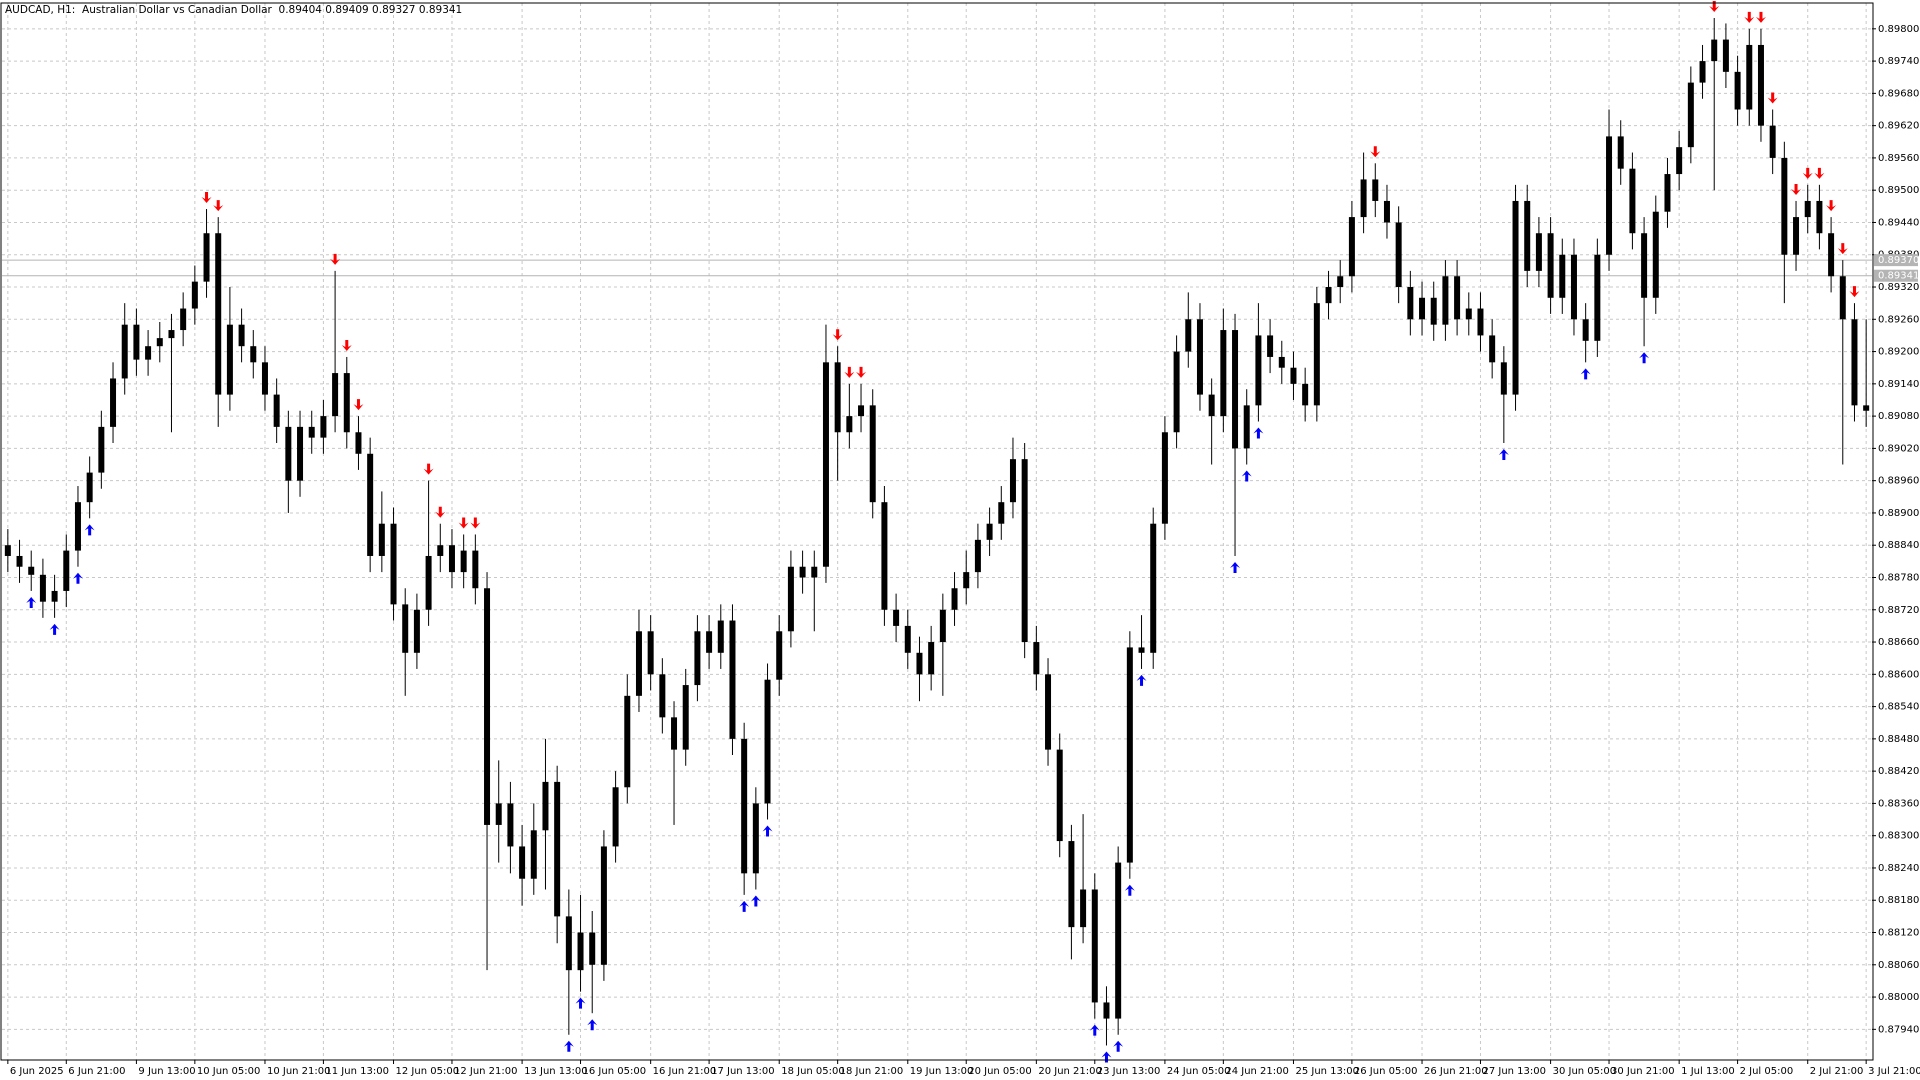 This screenshot has width=1920, height=1080. Describe the element at coordinates (428, 1071) in the screenshot. I see `x-tick-label: 12 Jun 05:00` at that location.